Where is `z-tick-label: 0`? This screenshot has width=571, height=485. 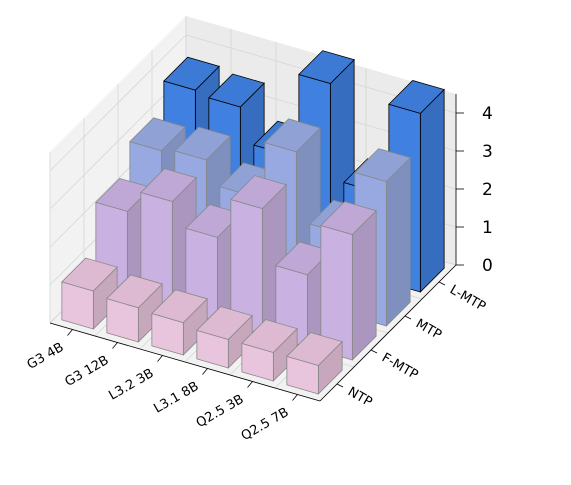
z-tick-label: 0 is located at coordinates (487, 266).